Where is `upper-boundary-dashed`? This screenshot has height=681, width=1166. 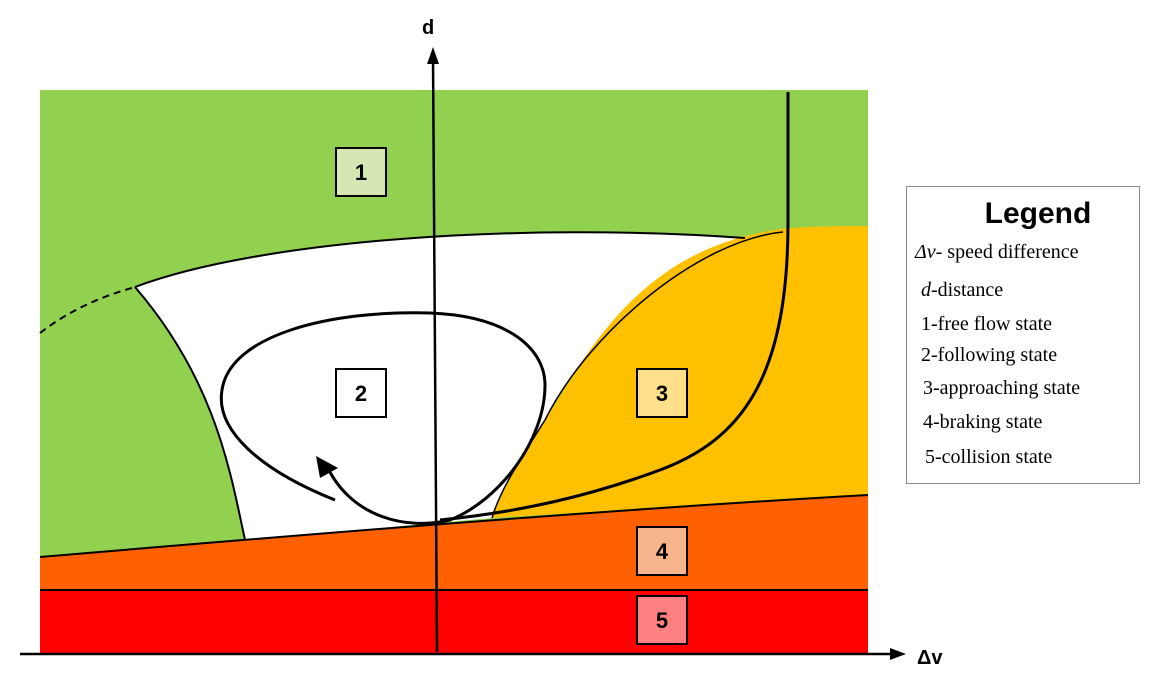
upper-boundary-dashed is located at coordinates (87, 310).